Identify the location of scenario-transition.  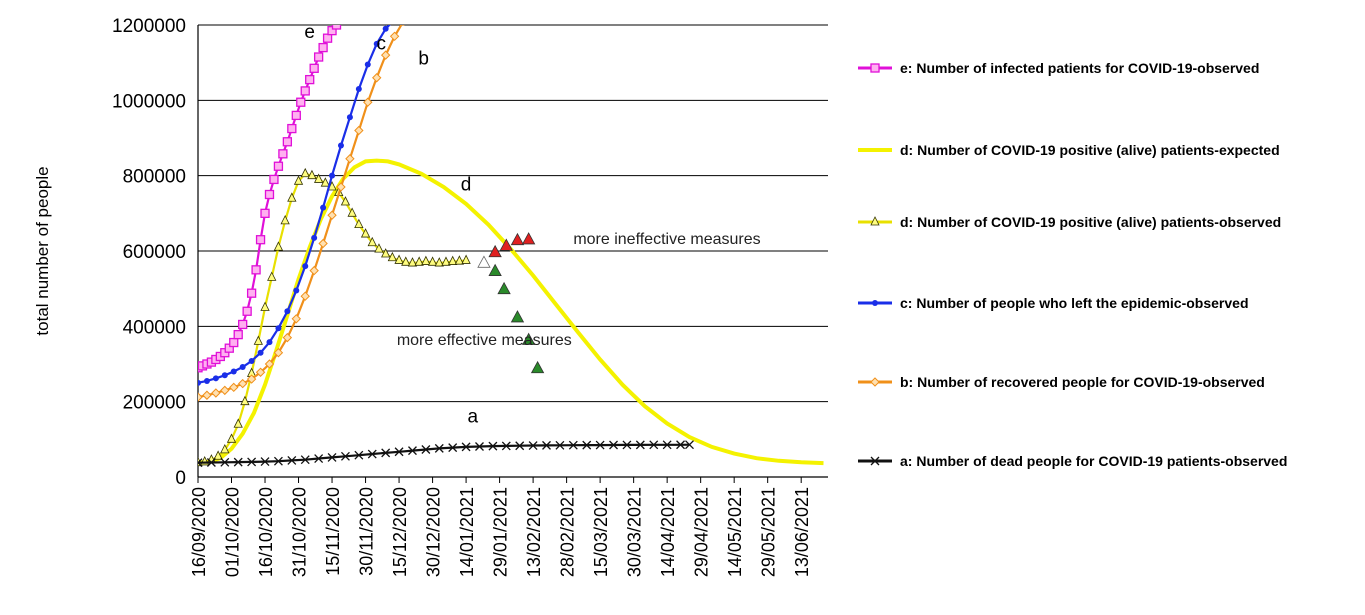
(484, 261).